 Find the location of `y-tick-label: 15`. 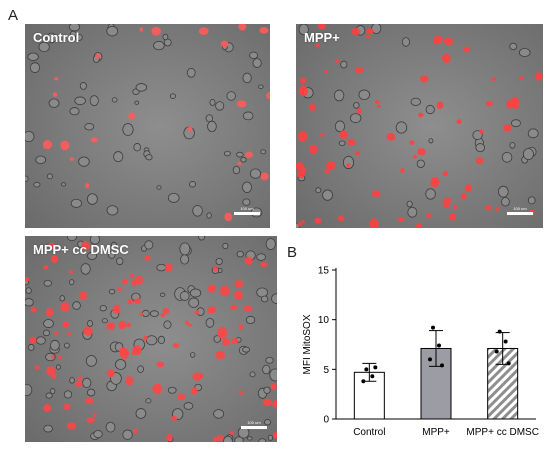

y-tick-label: 15 is located at coordinates (324, 271).